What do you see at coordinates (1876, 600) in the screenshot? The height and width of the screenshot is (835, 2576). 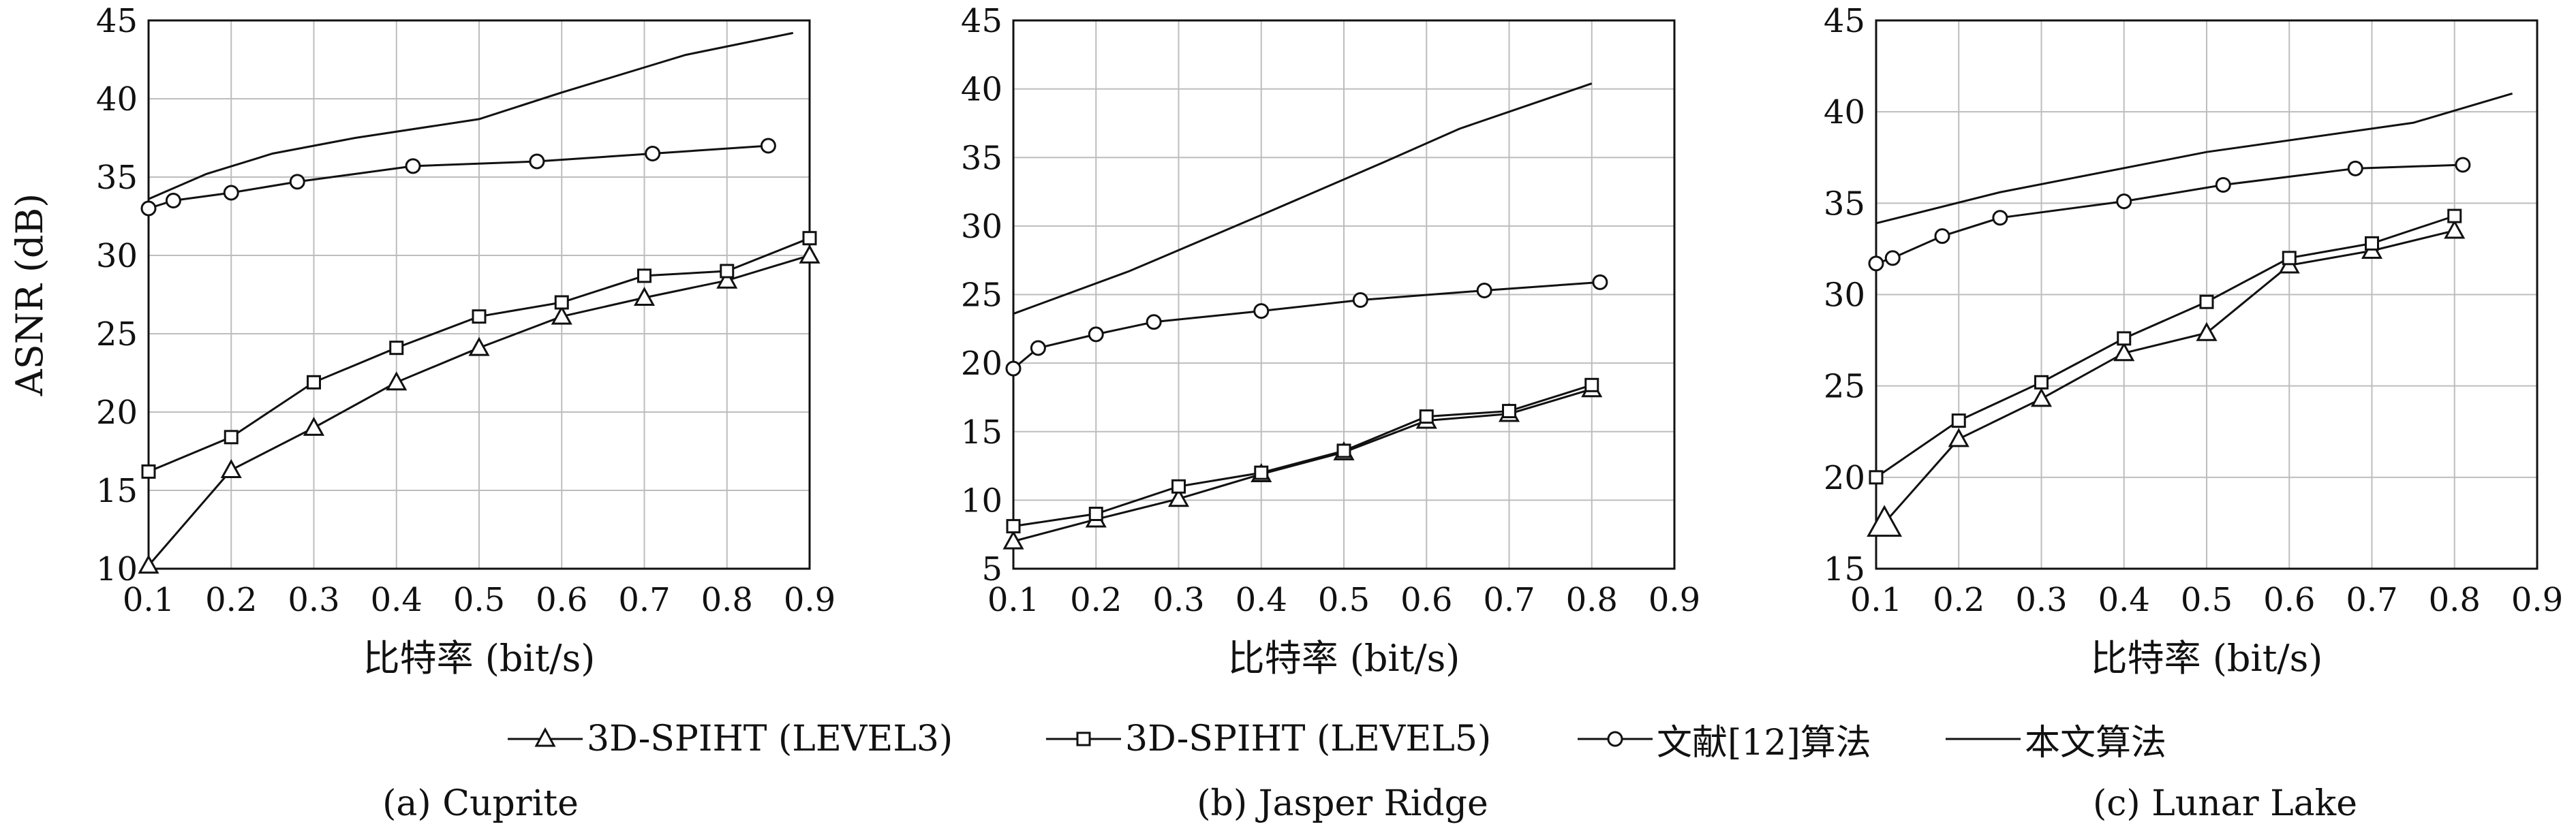 I see `x-tick-label: 0.1` at bounding box center [1876, 600].